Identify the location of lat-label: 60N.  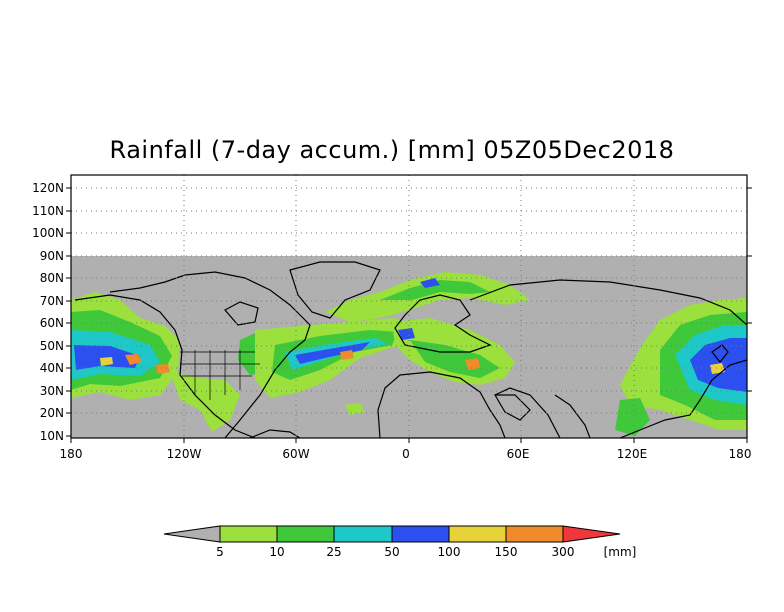
(52, 323).